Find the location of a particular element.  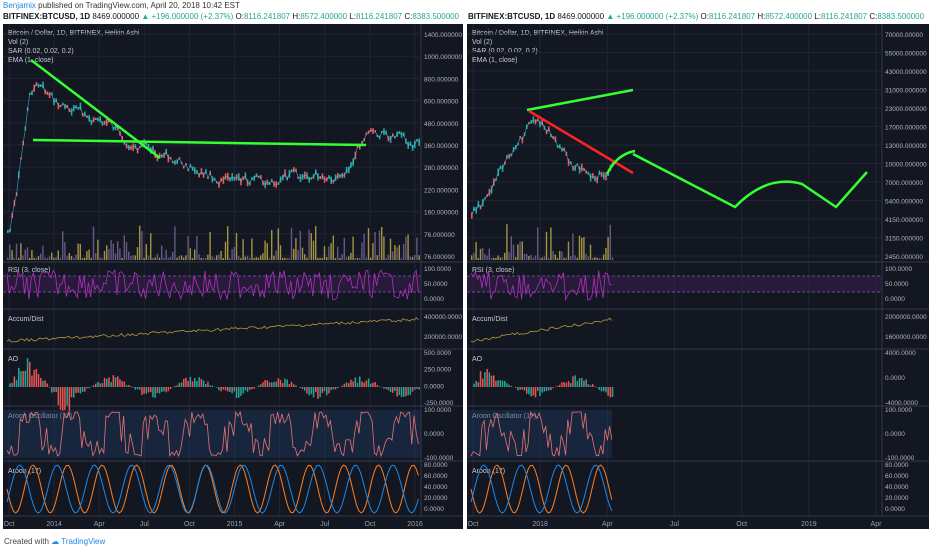

high-value: 8572.400000 is located at coordinates (789, 16).